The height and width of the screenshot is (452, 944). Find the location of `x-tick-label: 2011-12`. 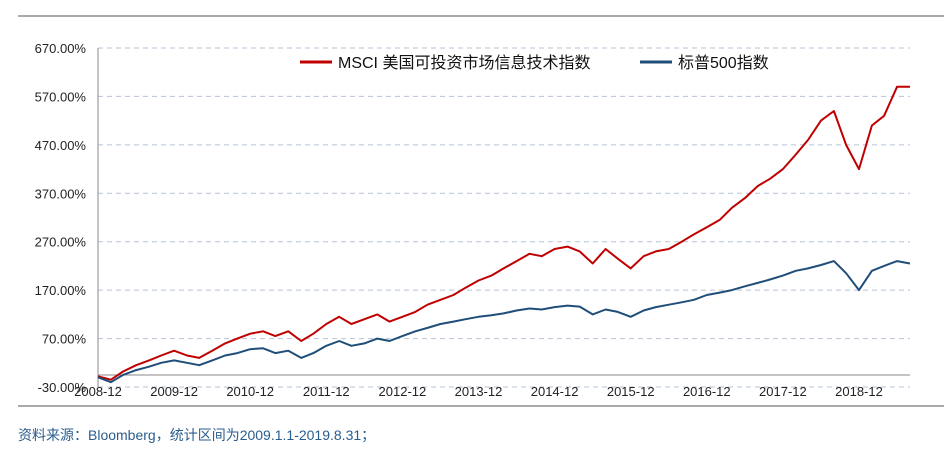

x-tick-label: 2011-12 is located at coordinates (326, 391).